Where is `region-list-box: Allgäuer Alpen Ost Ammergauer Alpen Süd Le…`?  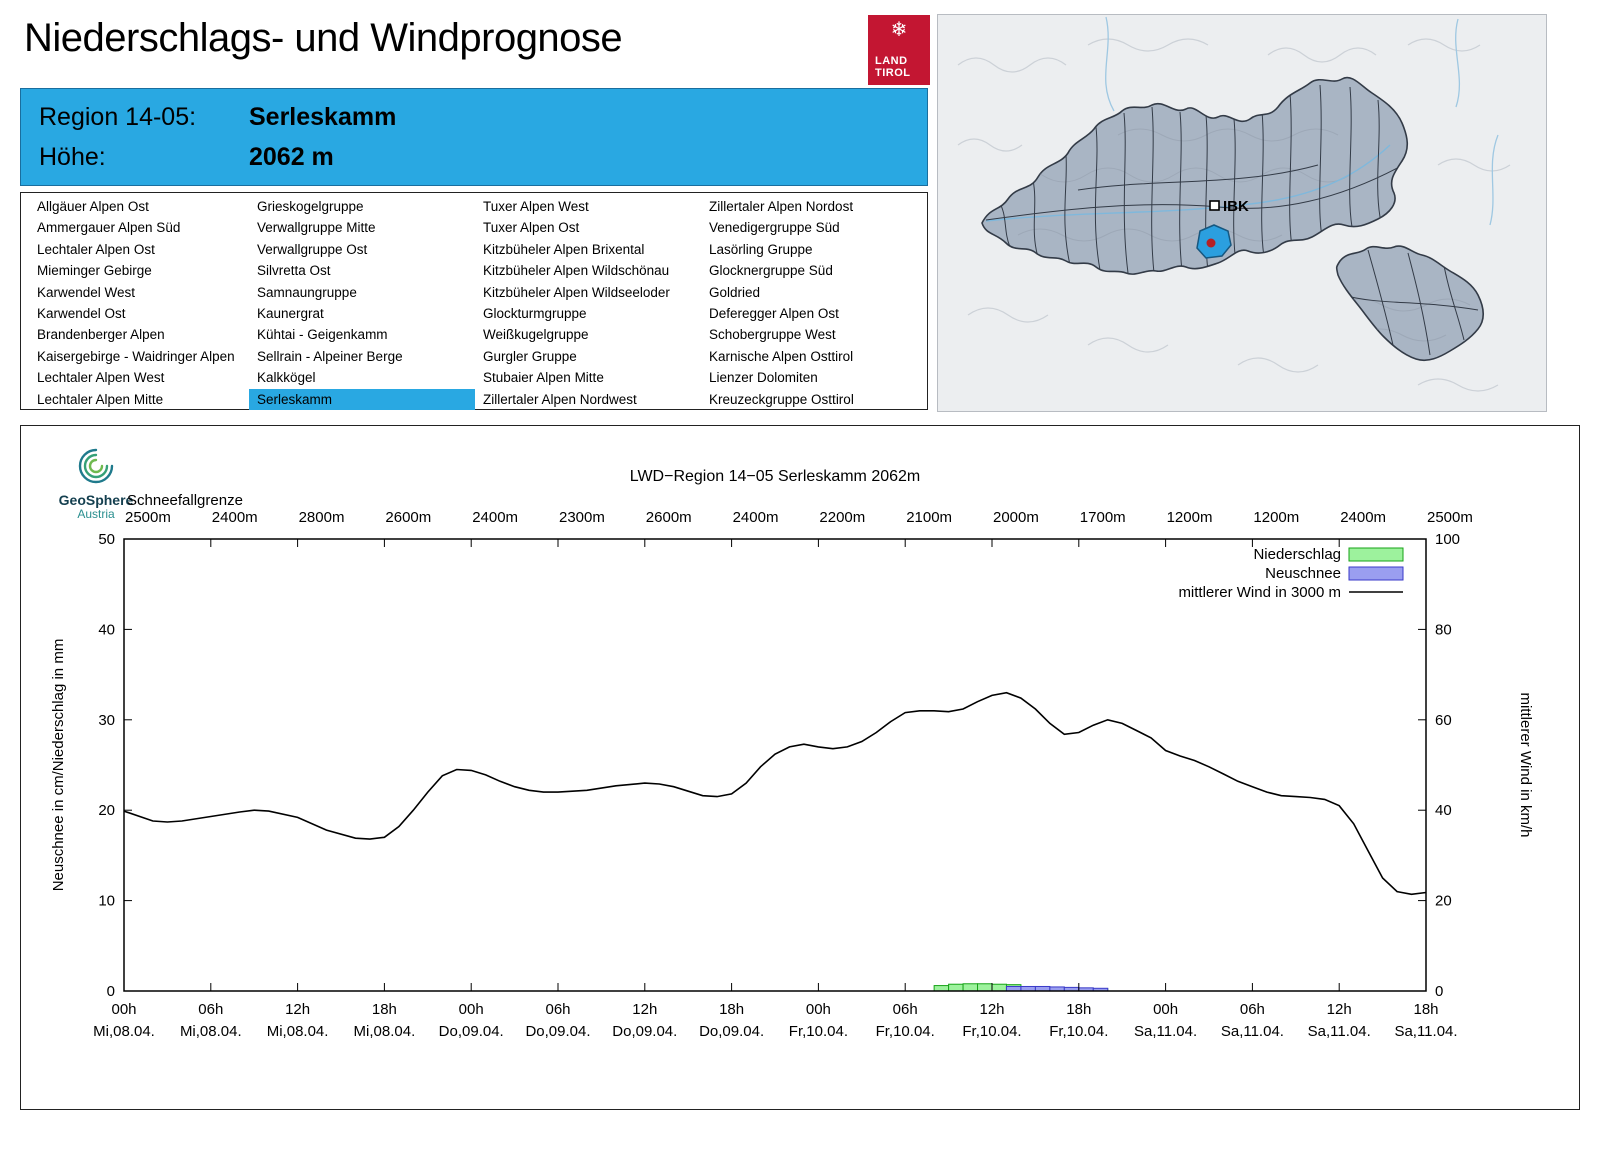 region-list-box: Allgäuer Alpen Ost Ammergauer Alpen Süd Le… is located at coordinates (474, 301).